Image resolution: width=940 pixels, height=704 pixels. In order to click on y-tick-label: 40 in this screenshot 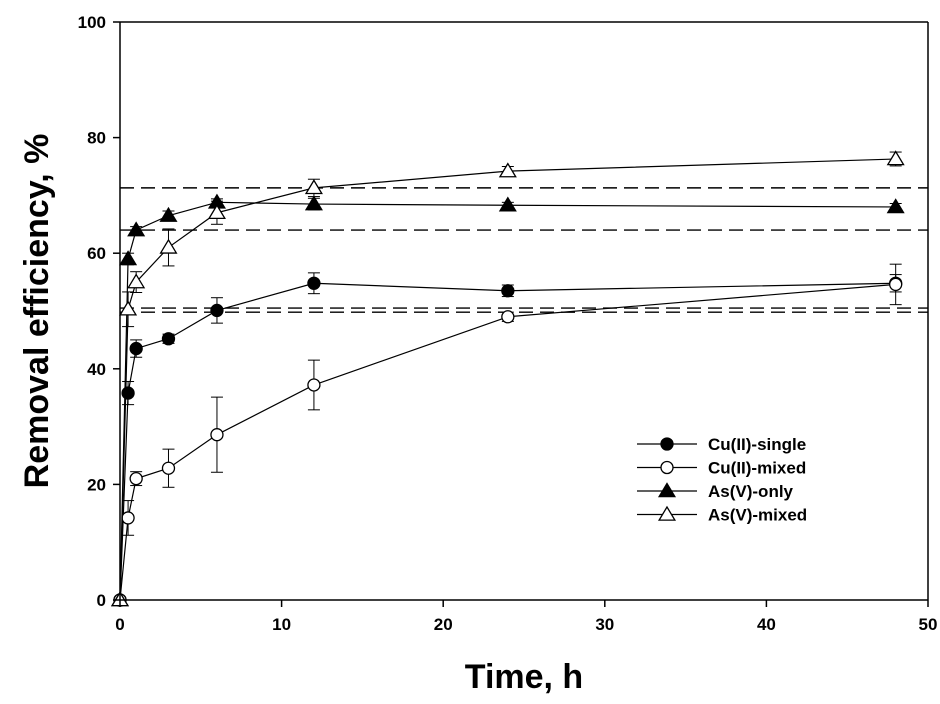, I will do `click(96, 369)`.